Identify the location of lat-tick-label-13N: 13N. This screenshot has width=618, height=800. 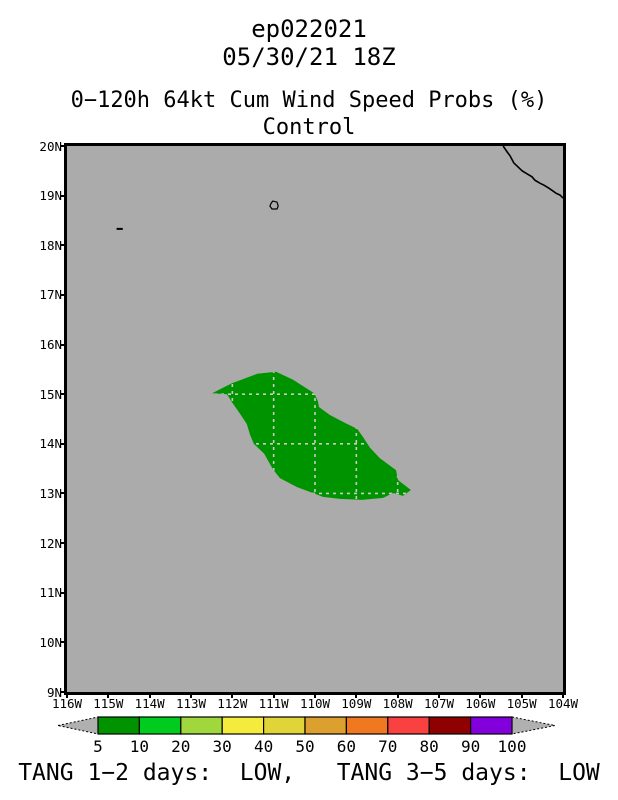
(50, 493).